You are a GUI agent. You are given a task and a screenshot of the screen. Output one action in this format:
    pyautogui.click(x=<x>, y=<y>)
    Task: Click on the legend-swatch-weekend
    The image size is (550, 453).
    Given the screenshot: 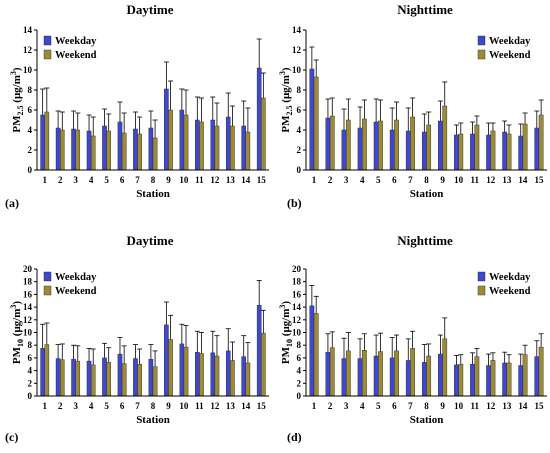 What is the action you would take?
    pyautogui.click(x=481, y=54)
    